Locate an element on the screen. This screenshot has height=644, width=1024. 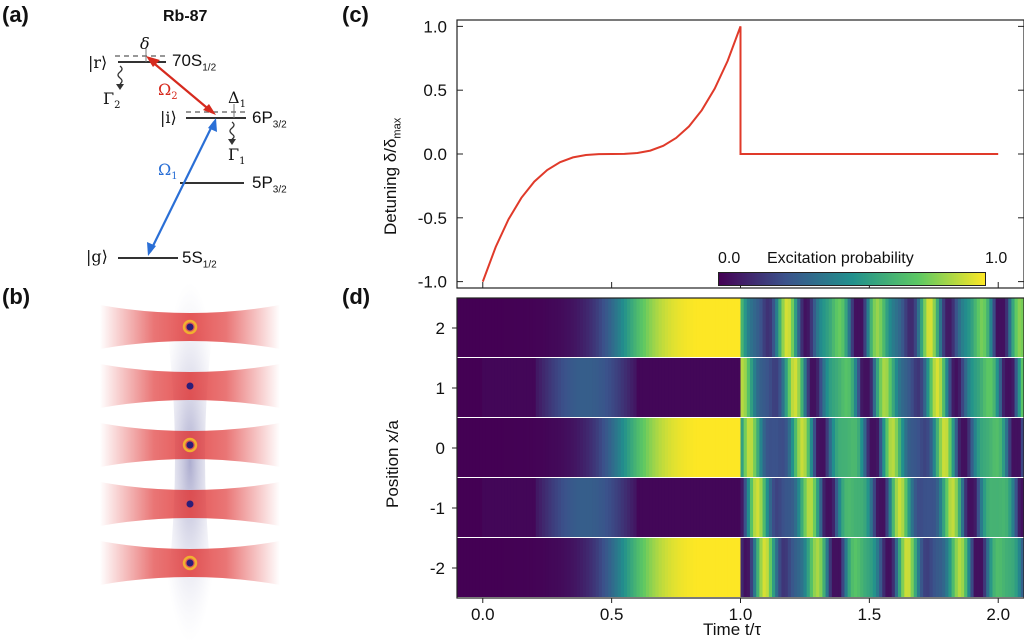
c-ytick-label: 1.0 is located at coordinates (435, 26).